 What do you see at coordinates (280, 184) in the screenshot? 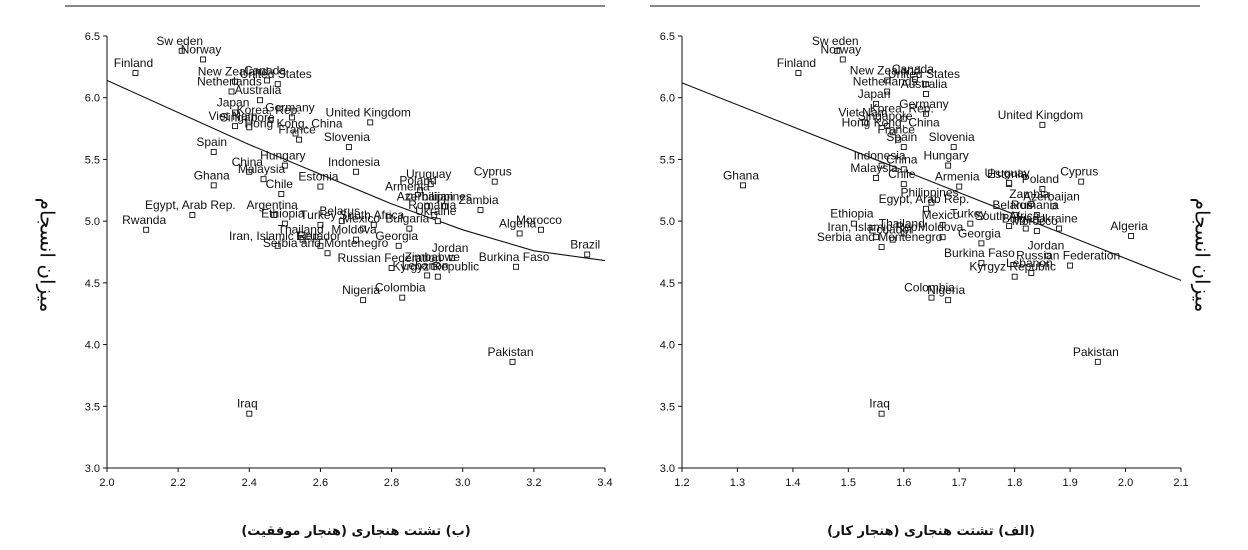
I see `data-point-label: Chile` at bounding box center [280, 184].